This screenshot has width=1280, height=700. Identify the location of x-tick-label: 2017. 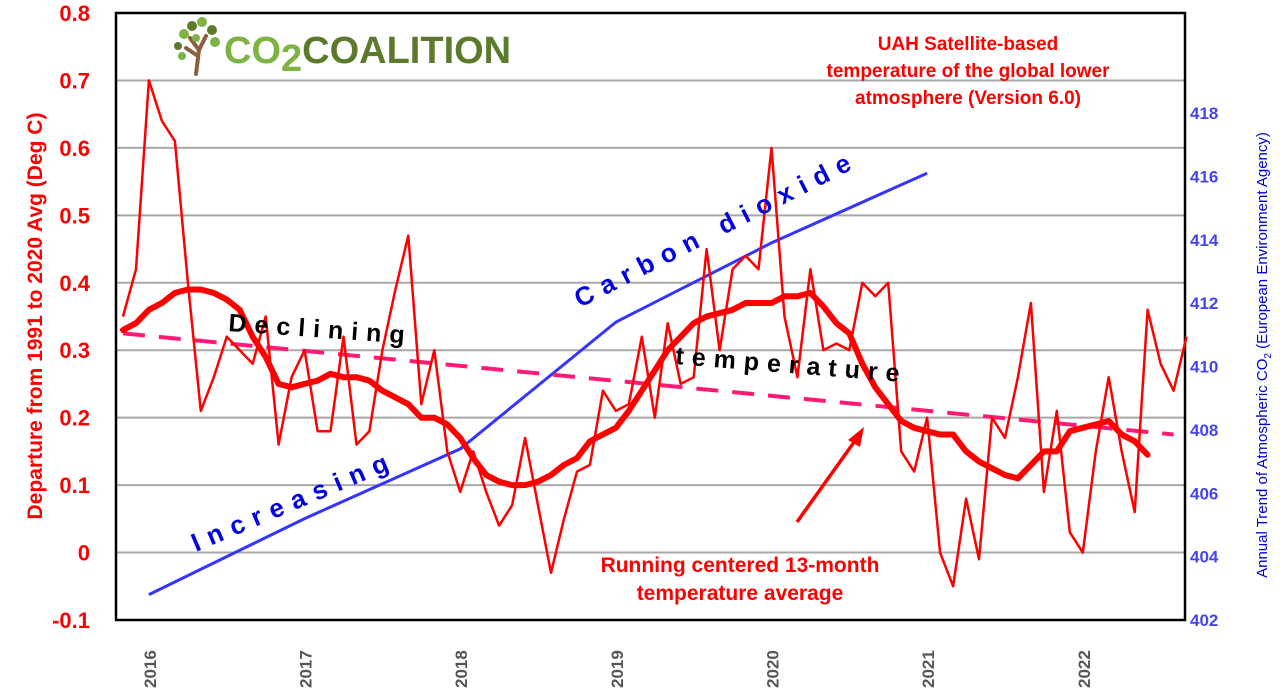
(306, 669).